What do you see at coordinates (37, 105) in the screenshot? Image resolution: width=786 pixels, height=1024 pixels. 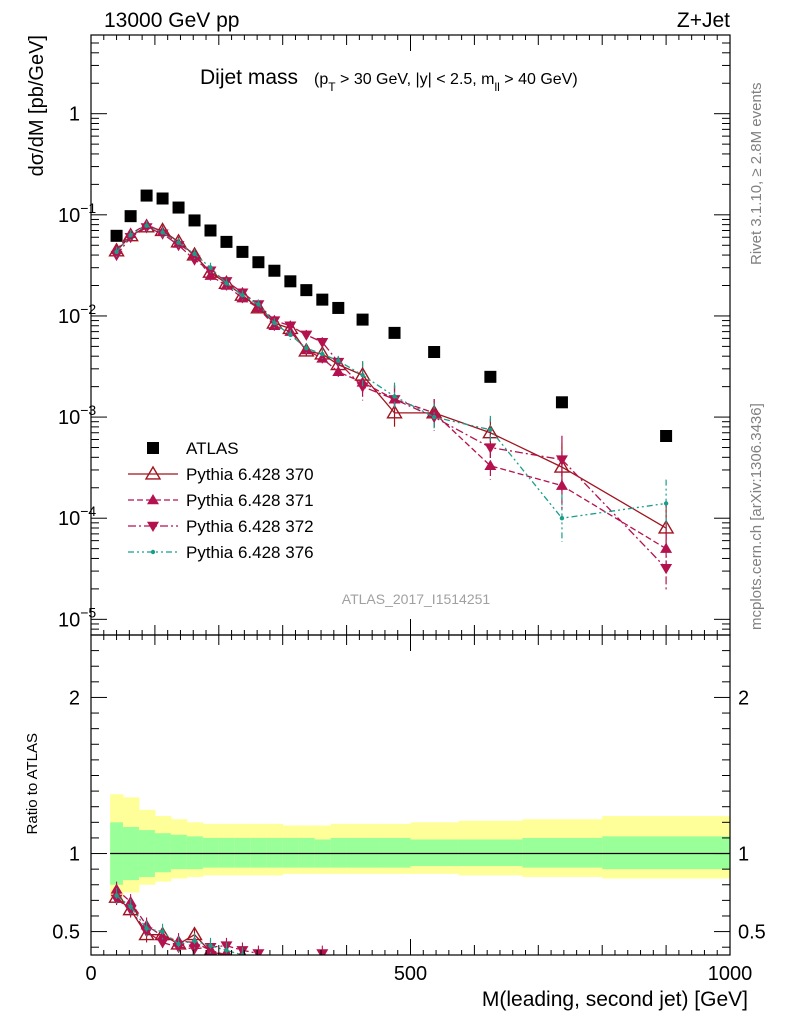 I see `y-axis-label: dσ/dM [pb/GeV]` at bounding box center [37, 105].